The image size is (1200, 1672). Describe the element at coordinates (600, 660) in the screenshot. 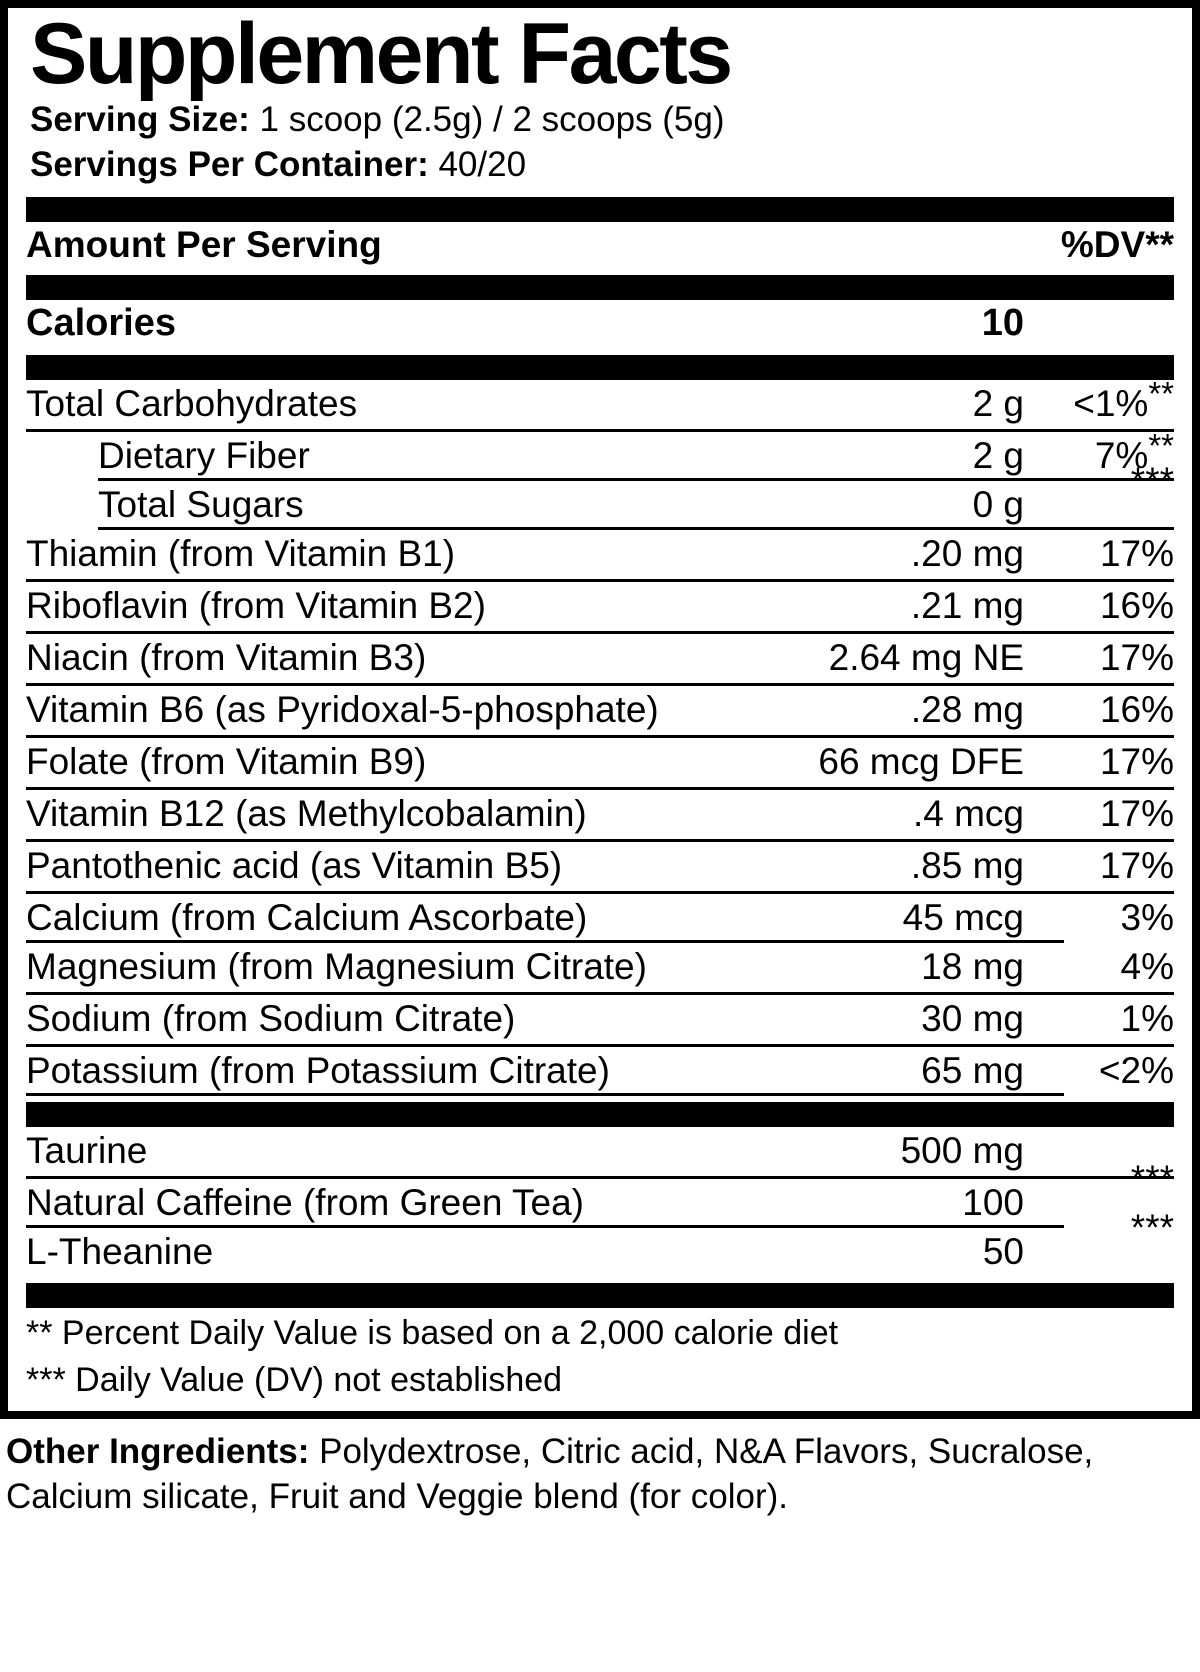

I see `table-row: Niacin (from Vitamin B3) 2.64 mg NE 17%` at that location.